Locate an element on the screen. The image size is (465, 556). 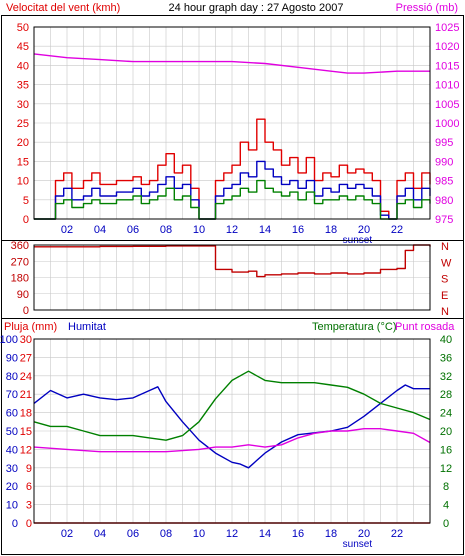
y2-tick-label: 24 is located at coordinates (446, 414).